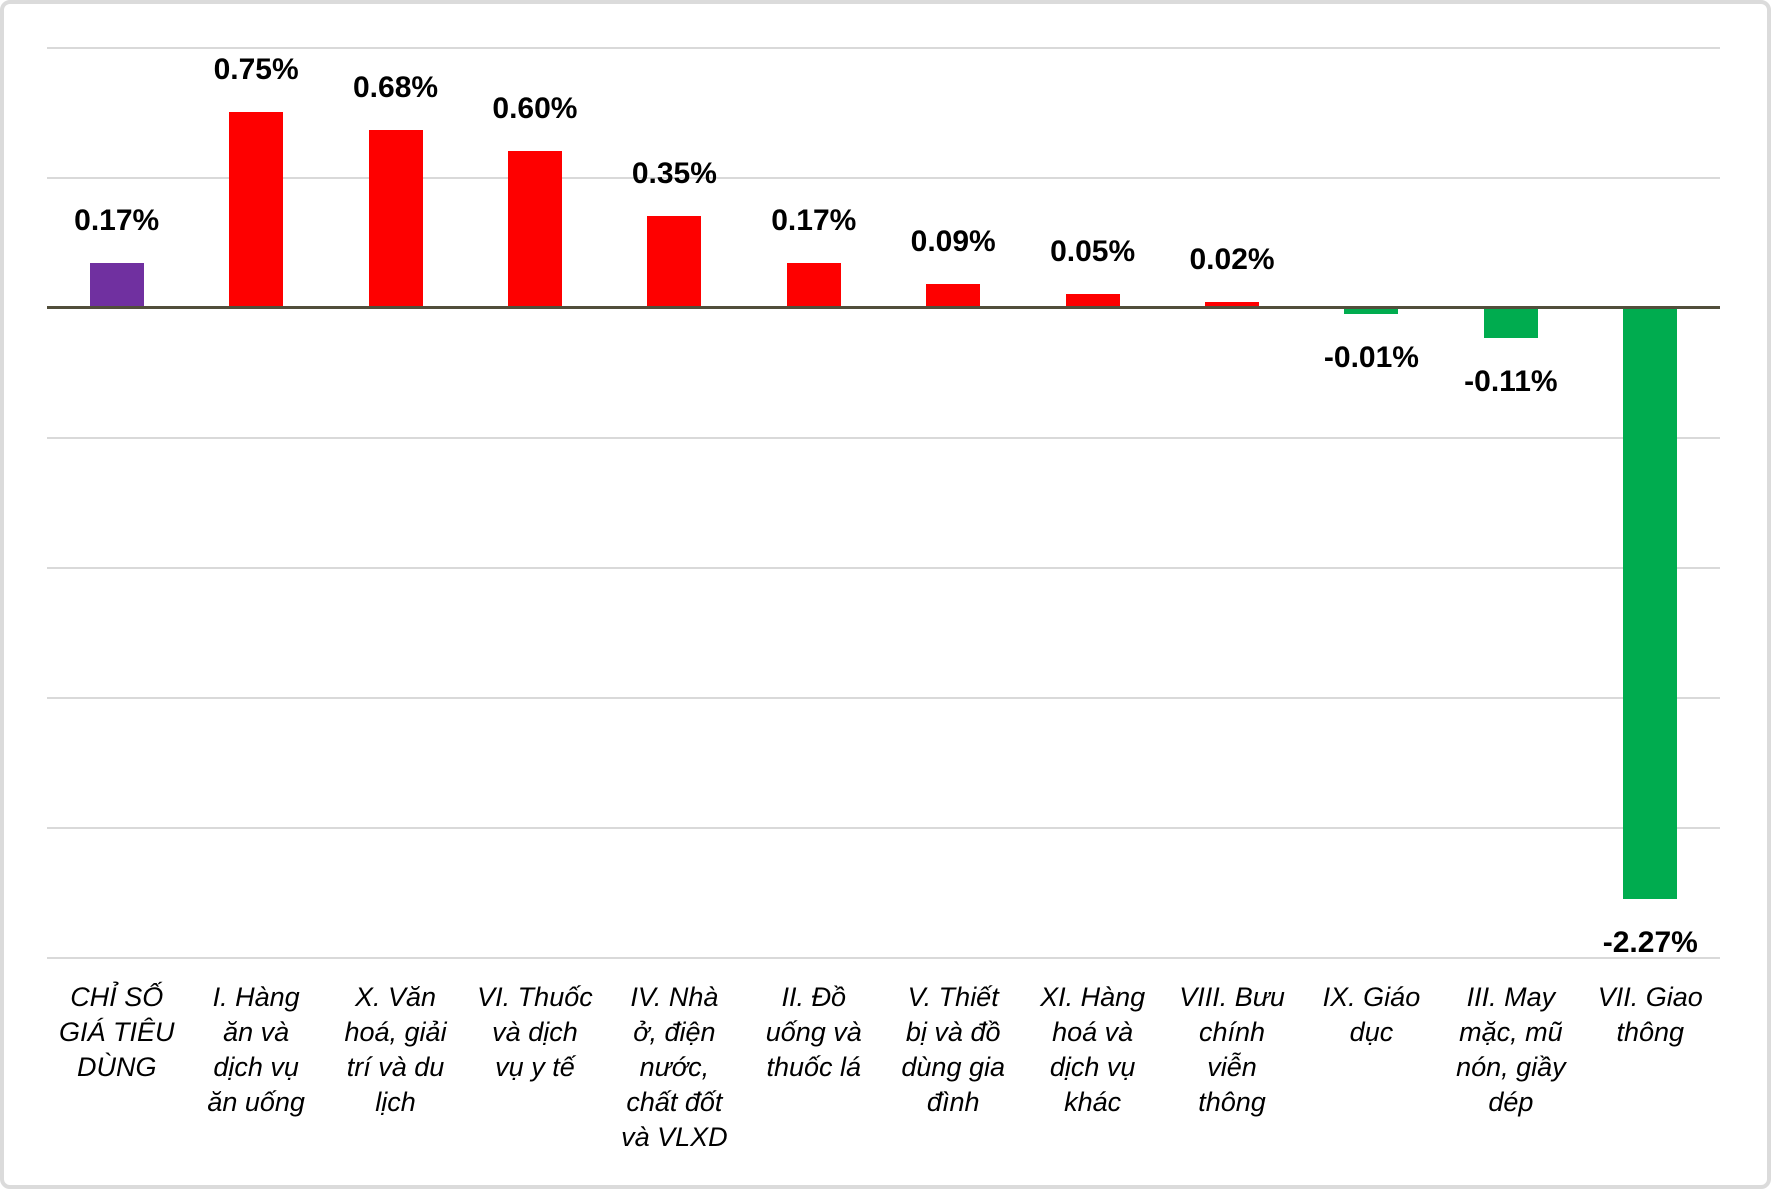  Describe the element at coordinates (883, 307) in the screenshot. I see `zero-axis-line` at that location.